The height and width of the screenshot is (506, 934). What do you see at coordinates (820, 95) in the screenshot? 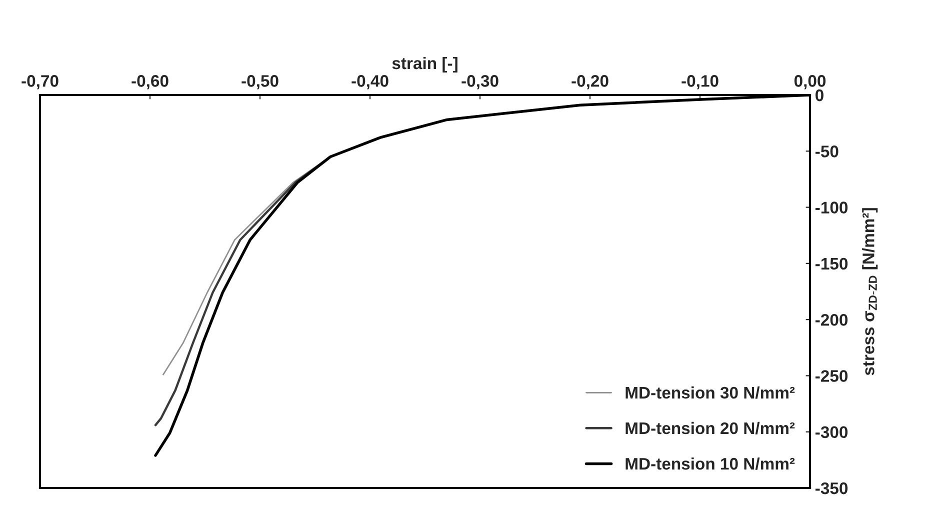
I see `y-tick-label: 0` at bounding box center [820, 95].